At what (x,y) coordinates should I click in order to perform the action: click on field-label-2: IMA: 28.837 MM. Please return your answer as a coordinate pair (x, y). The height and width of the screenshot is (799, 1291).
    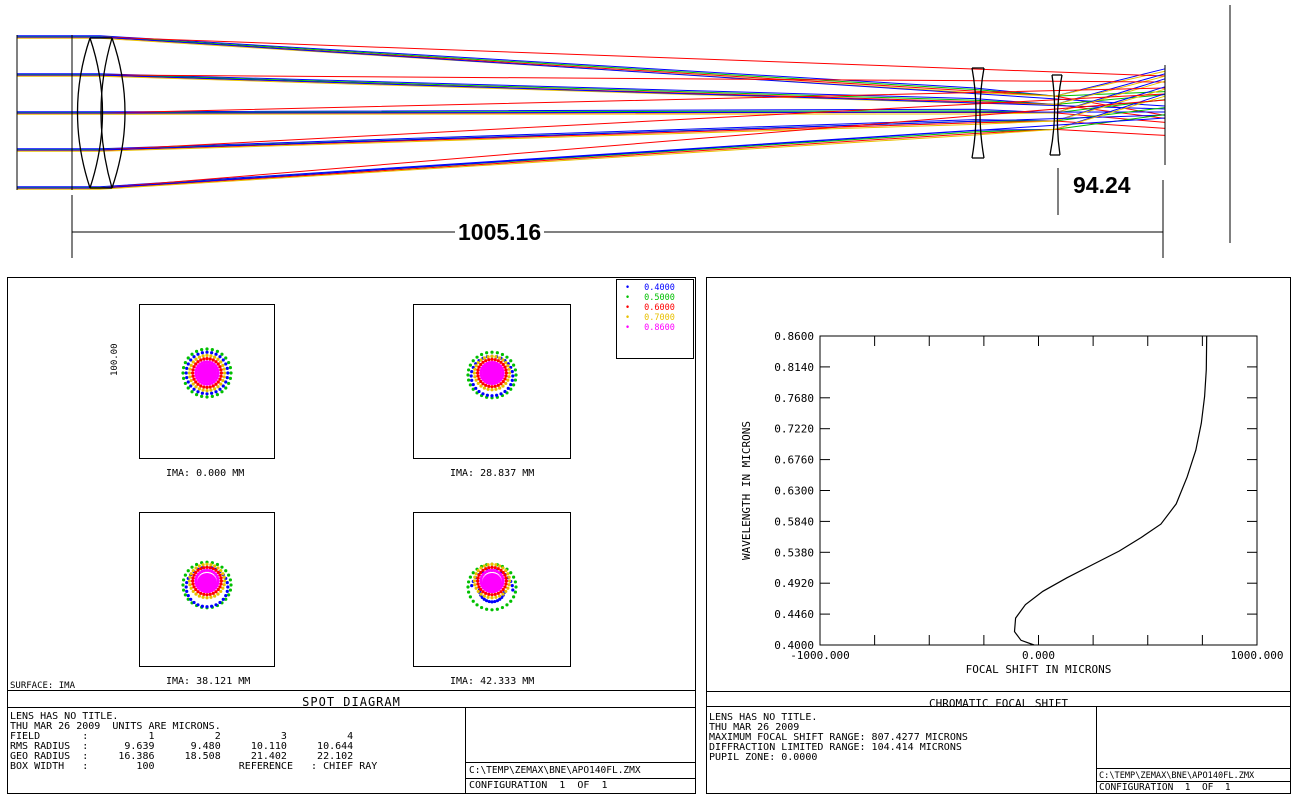
    Looking at the image, I should click on (492, 473).